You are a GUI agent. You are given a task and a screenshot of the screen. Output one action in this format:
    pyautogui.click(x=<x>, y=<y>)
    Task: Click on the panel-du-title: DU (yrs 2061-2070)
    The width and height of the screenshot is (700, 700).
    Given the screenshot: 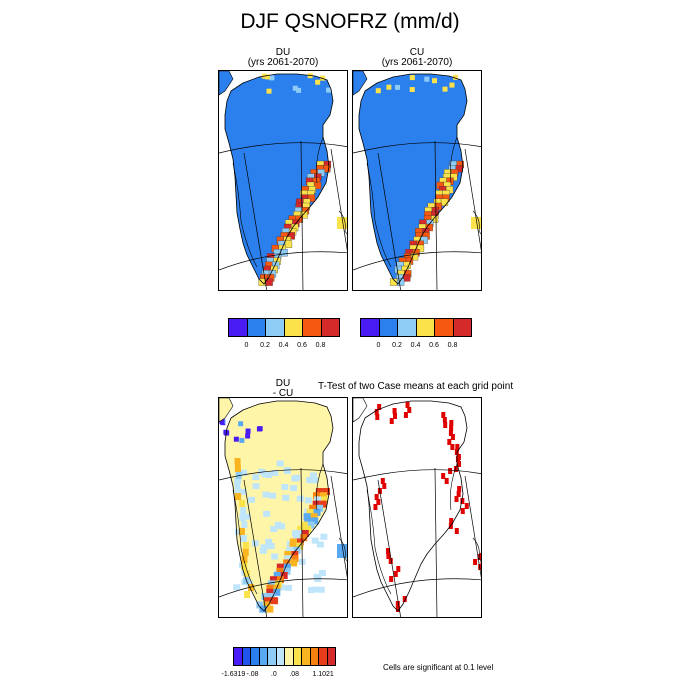 What is the action you would take?
    pyautogui.click(x=283, y=58)
    